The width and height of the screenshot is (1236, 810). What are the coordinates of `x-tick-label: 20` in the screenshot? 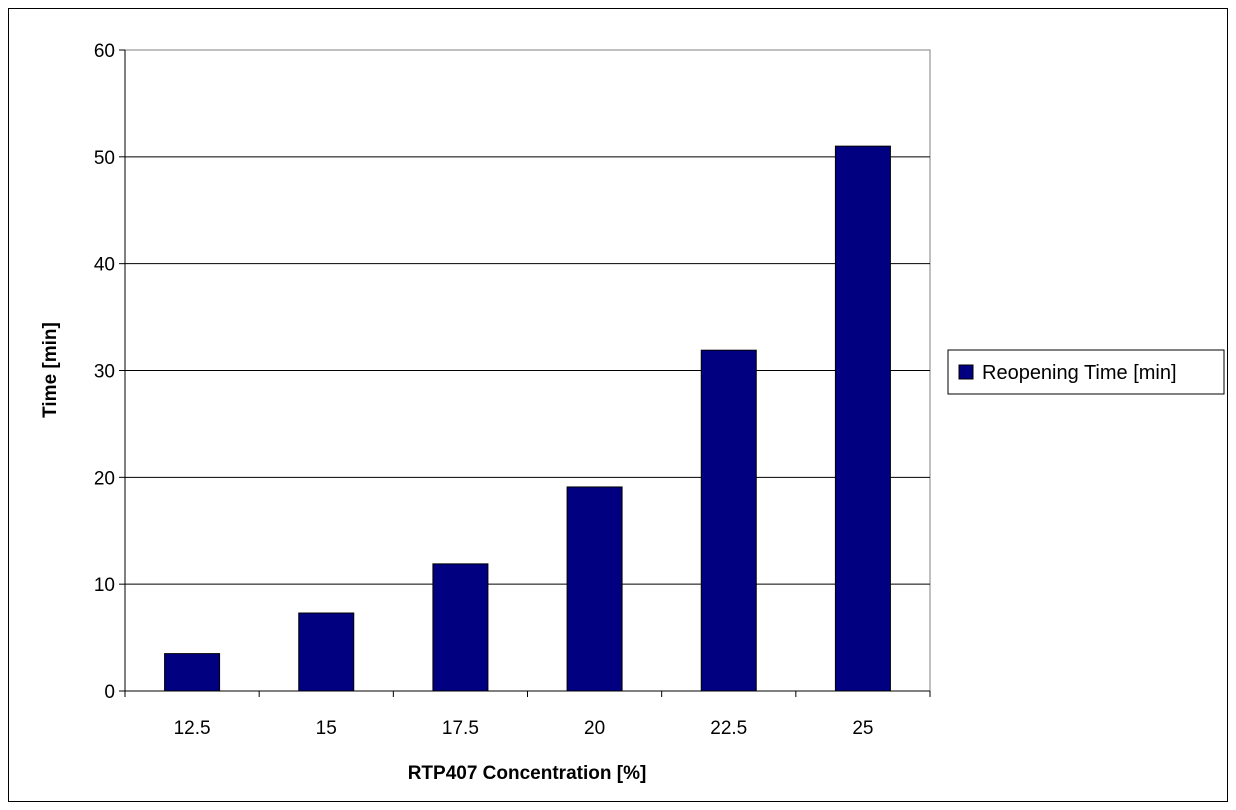 It's located at (594, 728).